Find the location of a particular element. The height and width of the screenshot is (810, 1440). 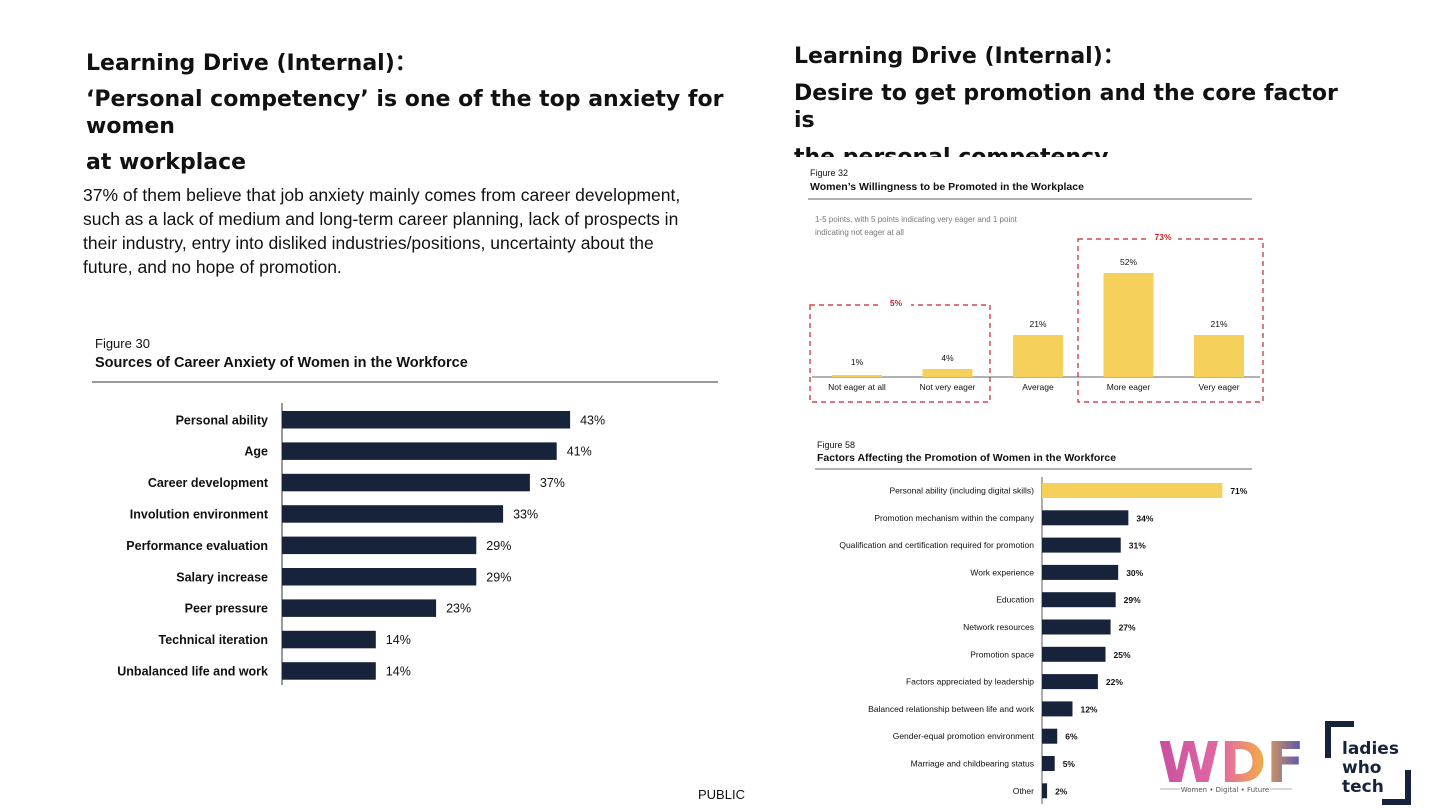

wdf-tagline: Women • Digital • Future is located at coordinates (1225, 790).